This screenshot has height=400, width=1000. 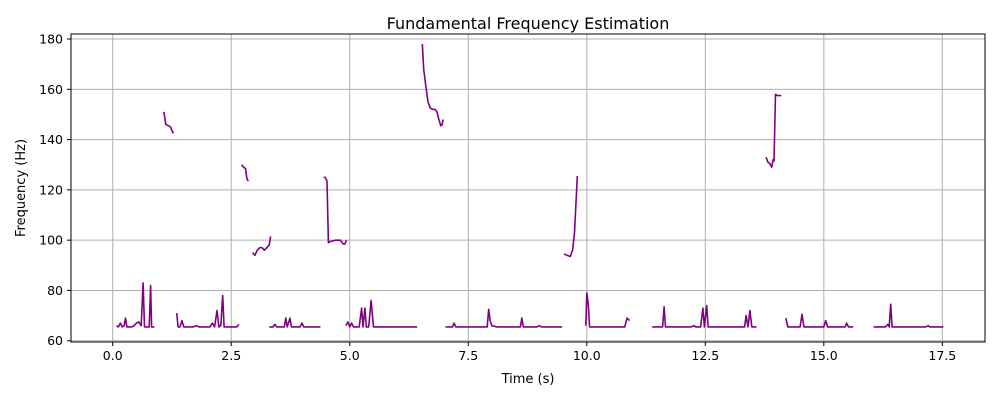 What do you see at coordinates (113, 355) in the screenshot?
I see `x-tick-label: 0.0` at bounding box center [113, 355].